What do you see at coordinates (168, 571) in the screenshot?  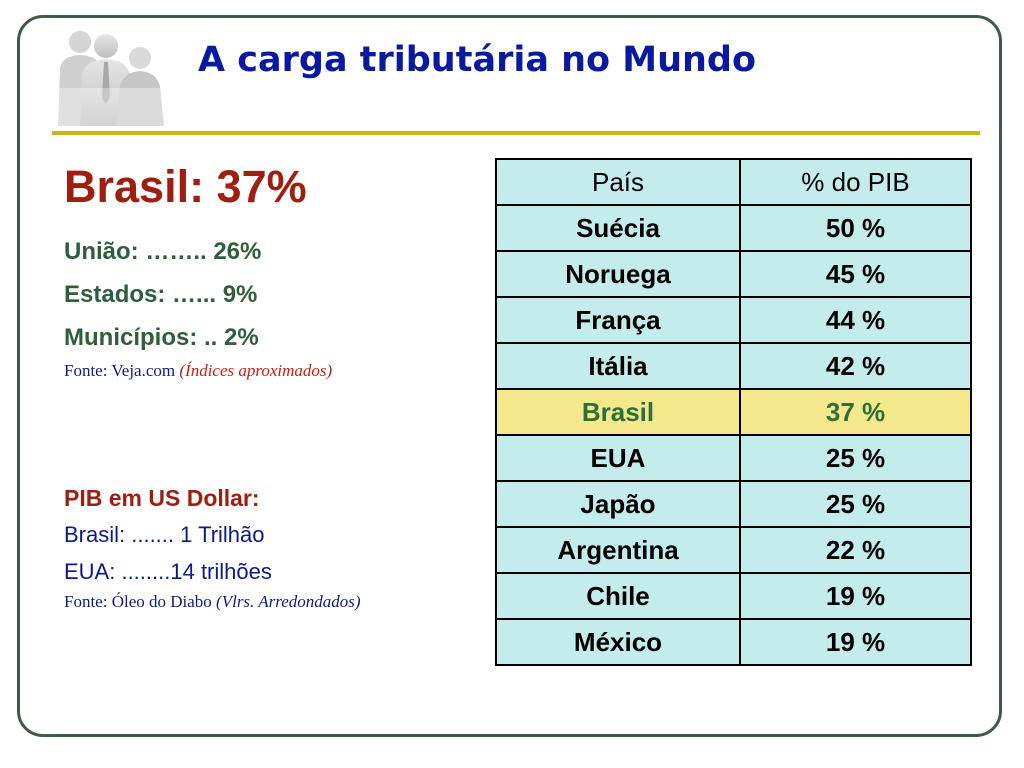 I see `pib-usa: EUA: ........14 trilhões` at bounding box center [168, 571].